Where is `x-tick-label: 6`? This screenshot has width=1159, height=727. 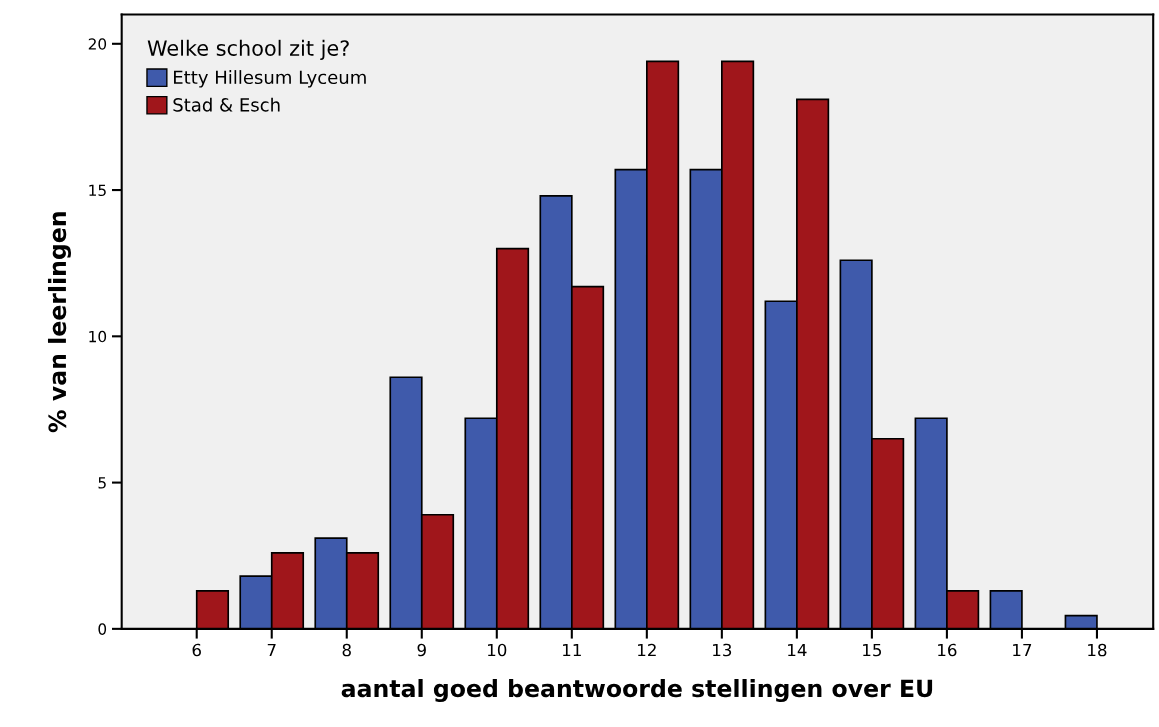 x-tick-label: 6 is located at coordinates (196, 650).